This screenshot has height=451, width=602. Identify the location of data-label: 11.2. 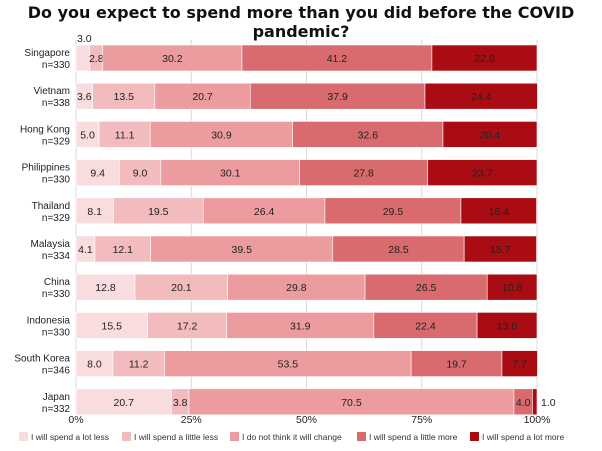
(139, 365).